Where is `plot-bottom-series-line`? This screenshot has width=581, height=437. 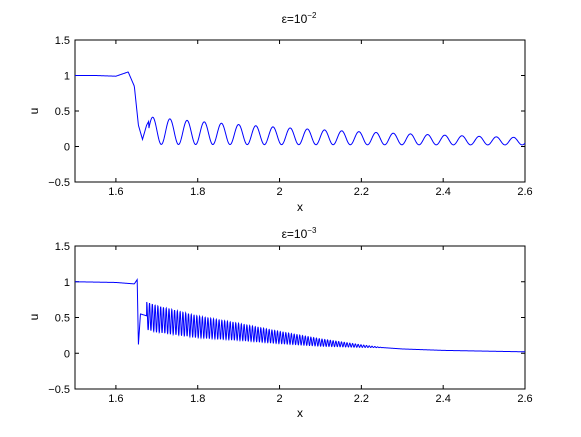
plot-bottom-series-line is located at coordinates (300, 315).